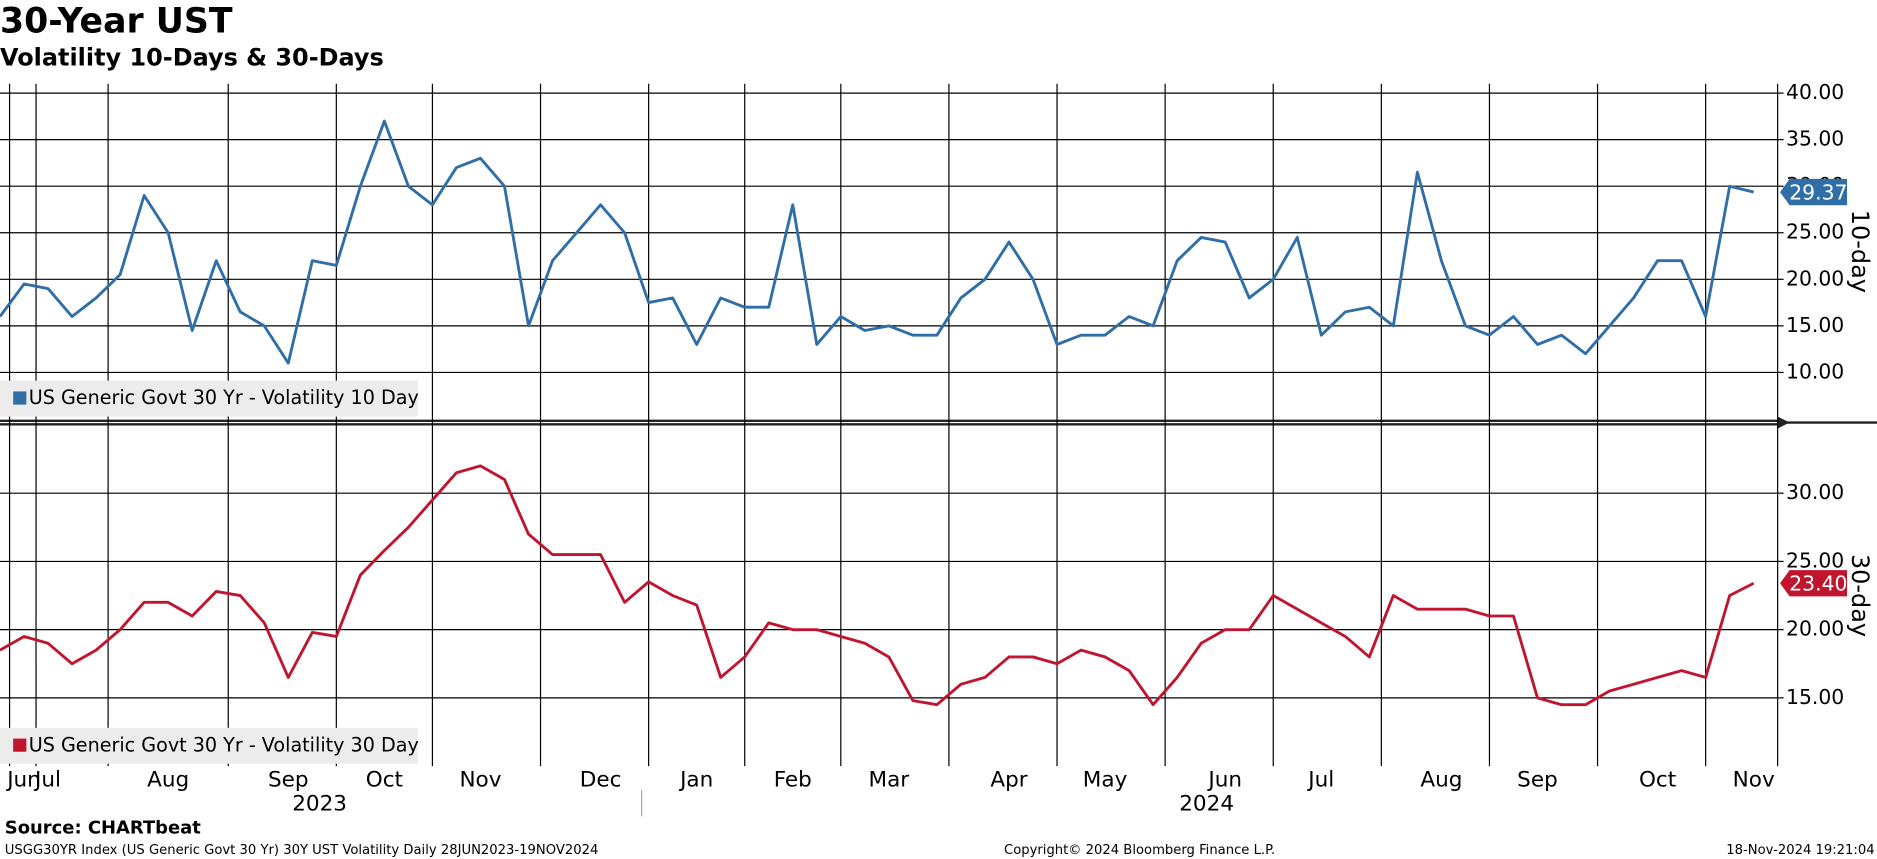 Image resolution: width=1877 pixels, height=859 pixels. Describe the element at coordinates (192, 58) in the screenshot. I see `chart-subtitle: Volatility 10-Days & 30-Days` at that location.